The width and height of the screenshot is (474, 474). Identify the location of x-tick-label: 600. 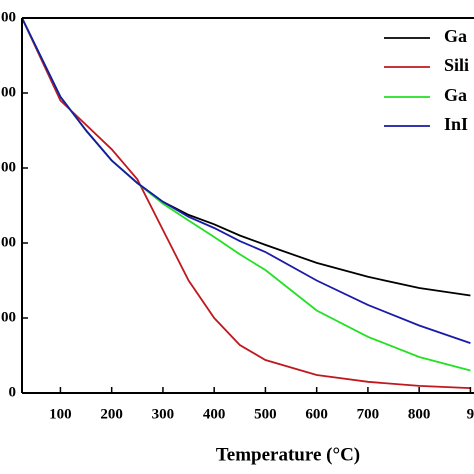
(316, 414).